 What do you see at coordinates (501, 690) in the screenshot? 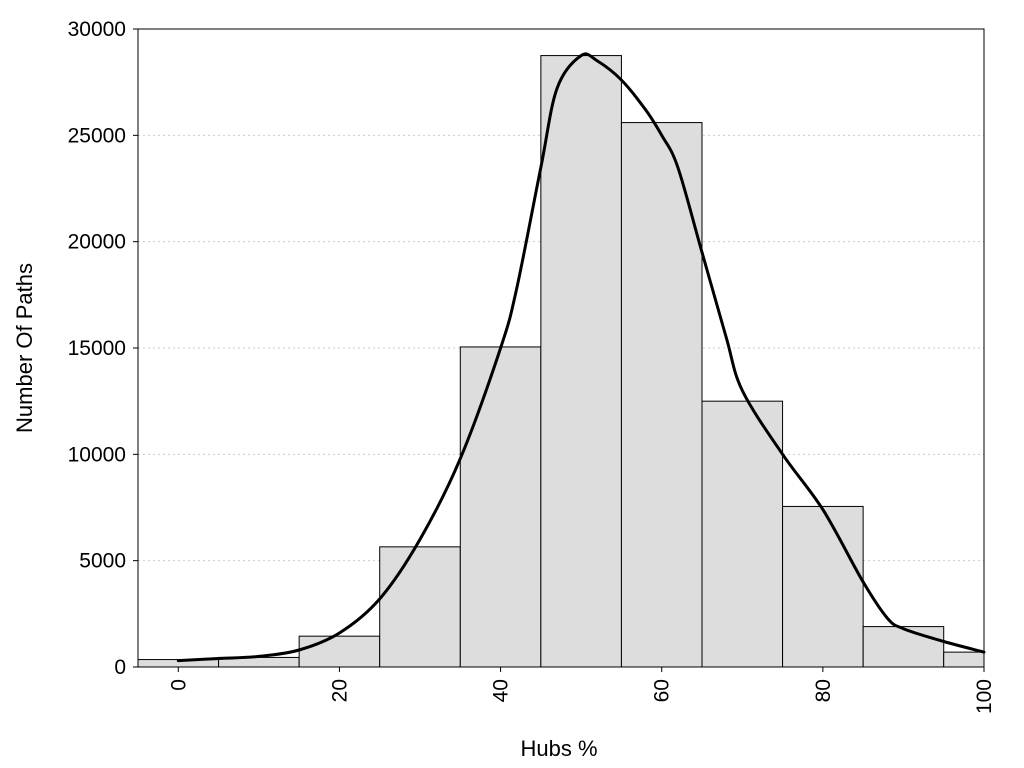
I see `x-tick-label: 40` at bounding box center [501, 690].